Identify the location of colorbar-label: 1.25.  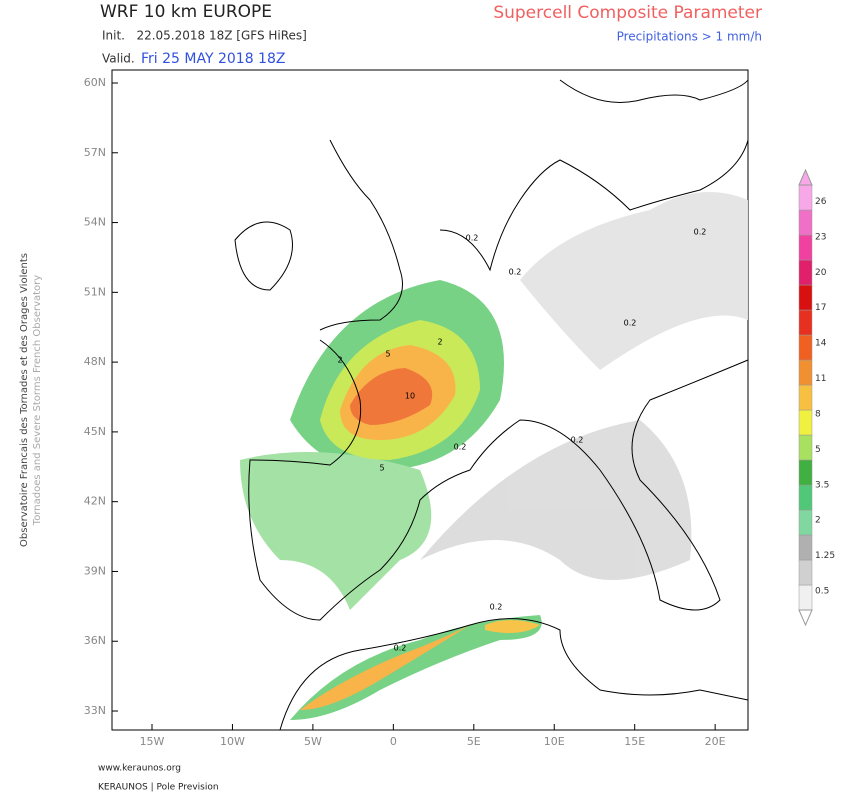
(825, 556).